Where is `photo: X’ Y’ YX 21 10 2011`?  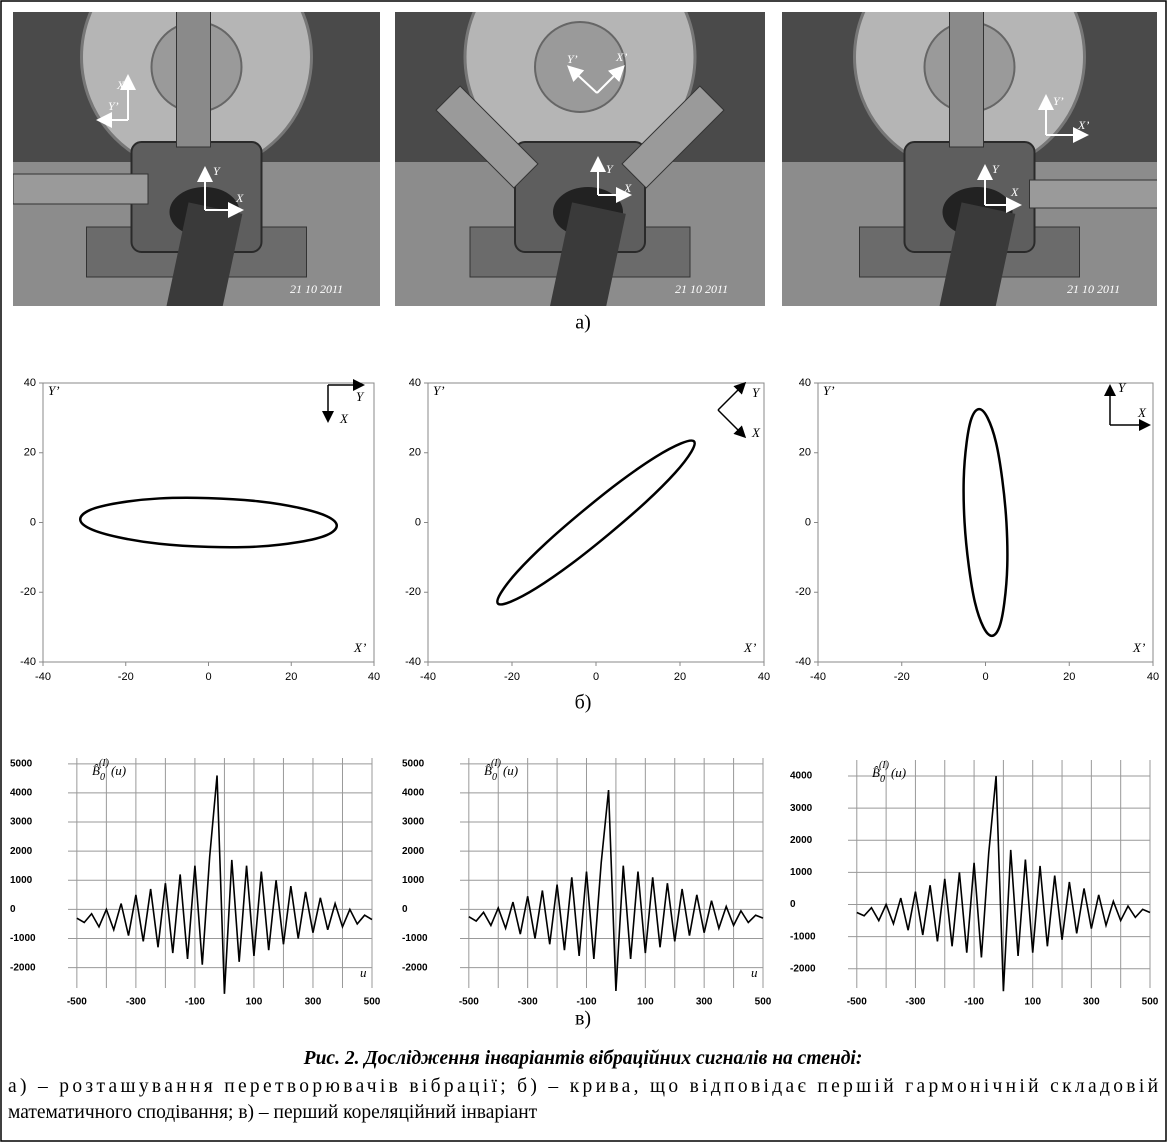 photo: X’ Y’ YX 21 10 2011 is located at coordinates (196, 159).